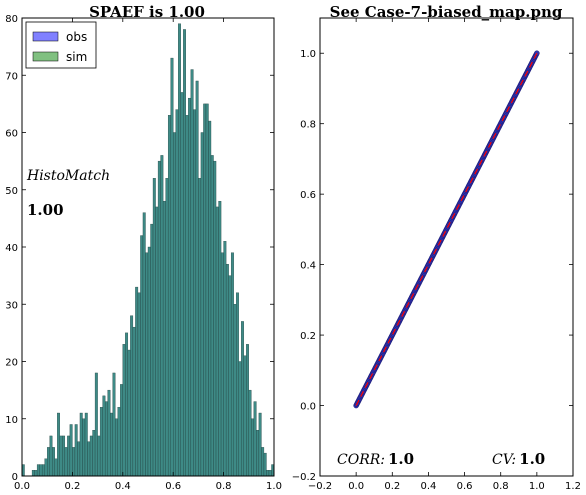  What do you see at coordinates (274, 486) in the screenshot?
I see `histogram-xtick-label: 1.0` at bounding box center [274, 486].